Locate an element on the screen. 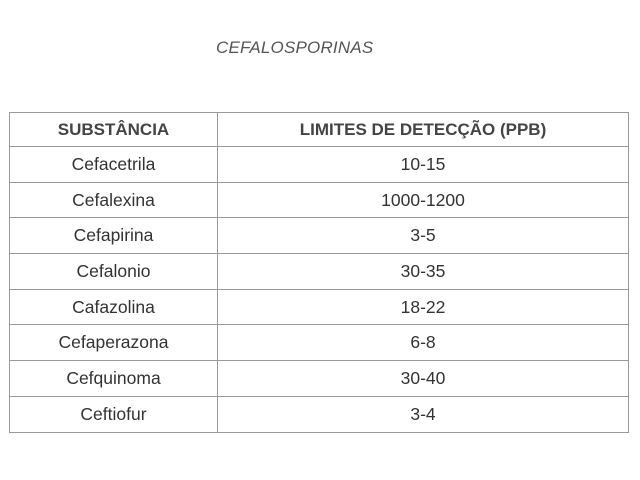 The height and width of the screenshot is (480, 640). table-row: Cefapirina 3-5 is located at coordinates (319, 236).